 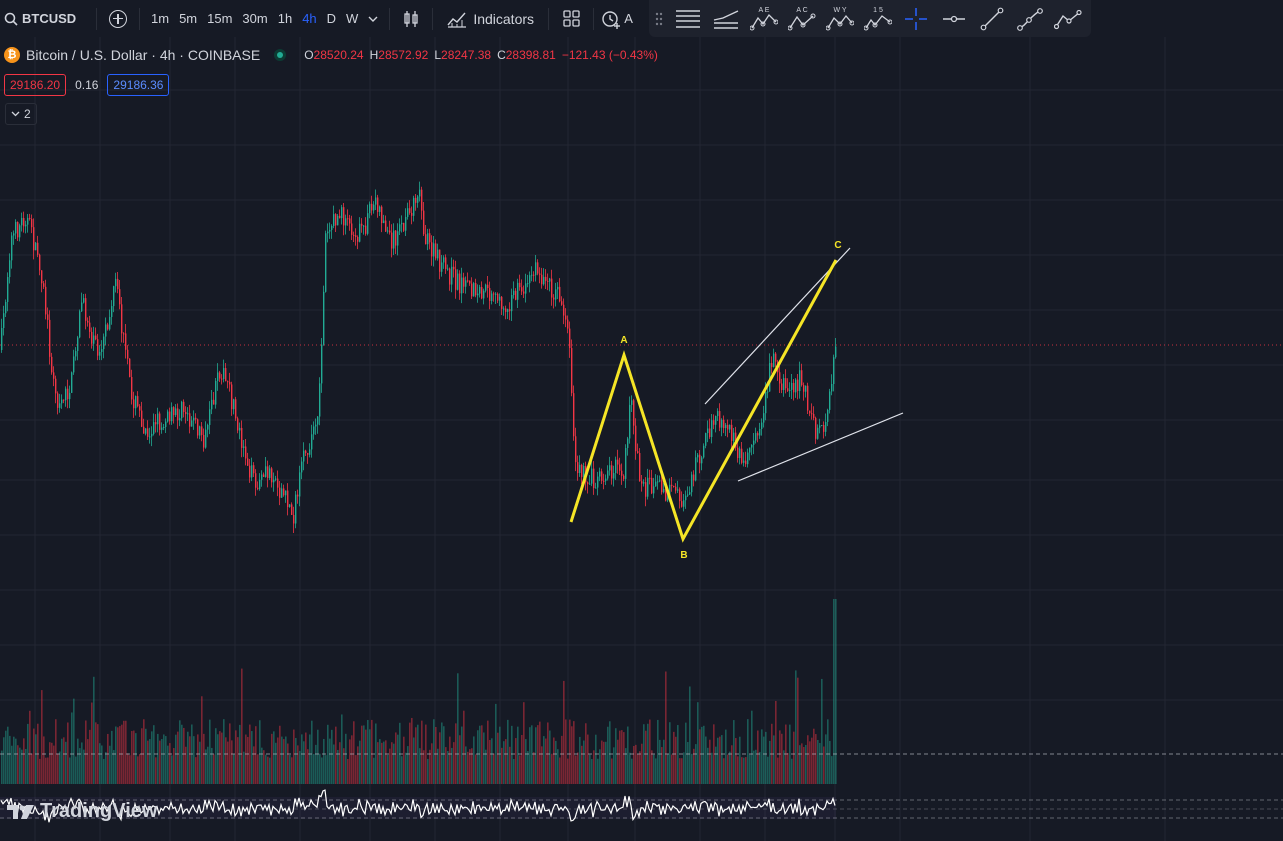 I want to click on timeframe-d: D, so click(x=331, y=18).